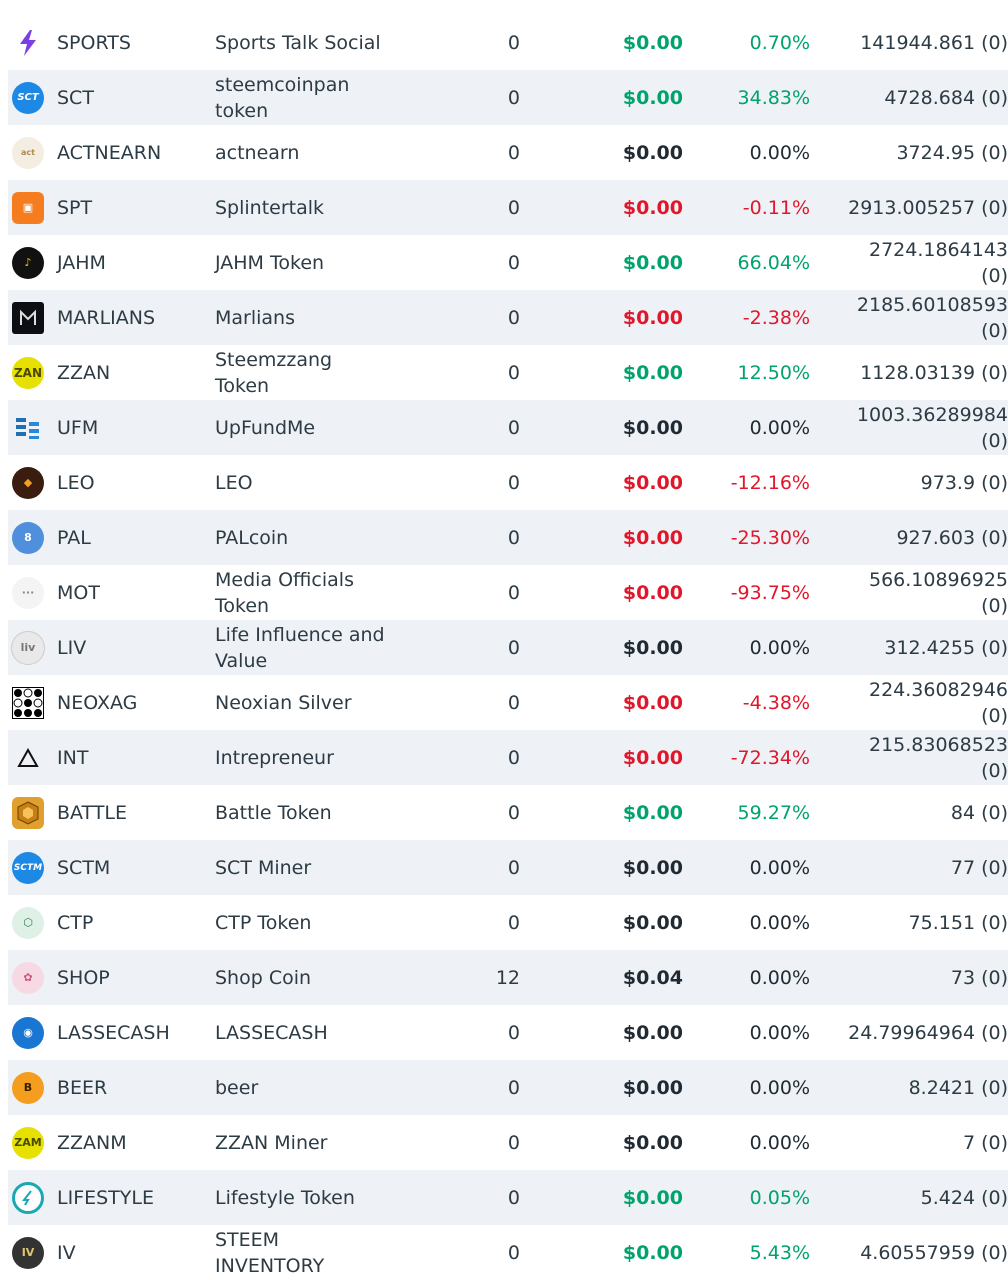 The image size is (1008, 1280). Describe the element at coordinates (776, 207) in the screenshot. I see `token-change: -0.11%` at that location.